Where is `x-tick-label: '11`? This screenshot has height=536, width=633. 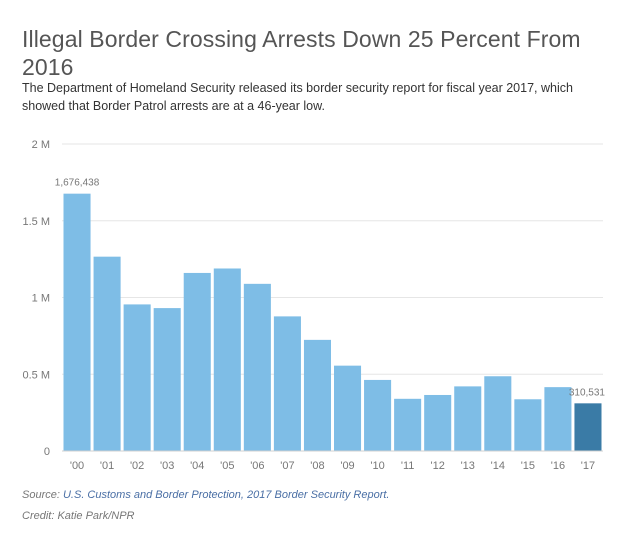 x-tick-label: '11 is located at coordinates (408, 466).